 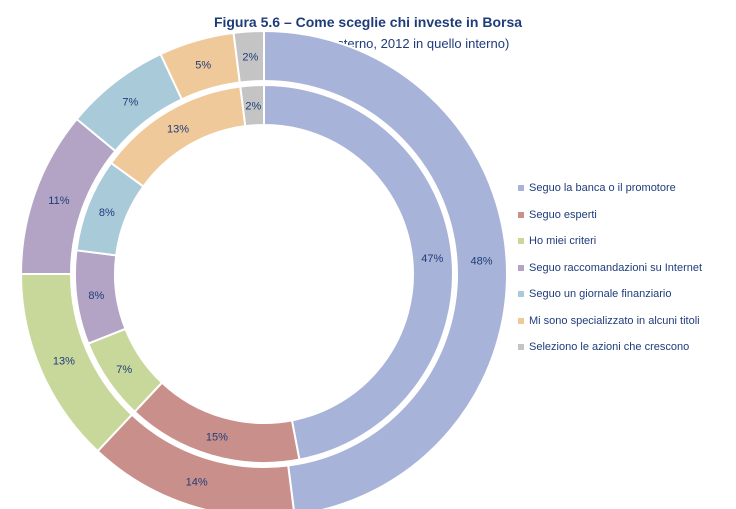 I want to click on data-label-outer-7: 2%, so click(x=250, y=57).